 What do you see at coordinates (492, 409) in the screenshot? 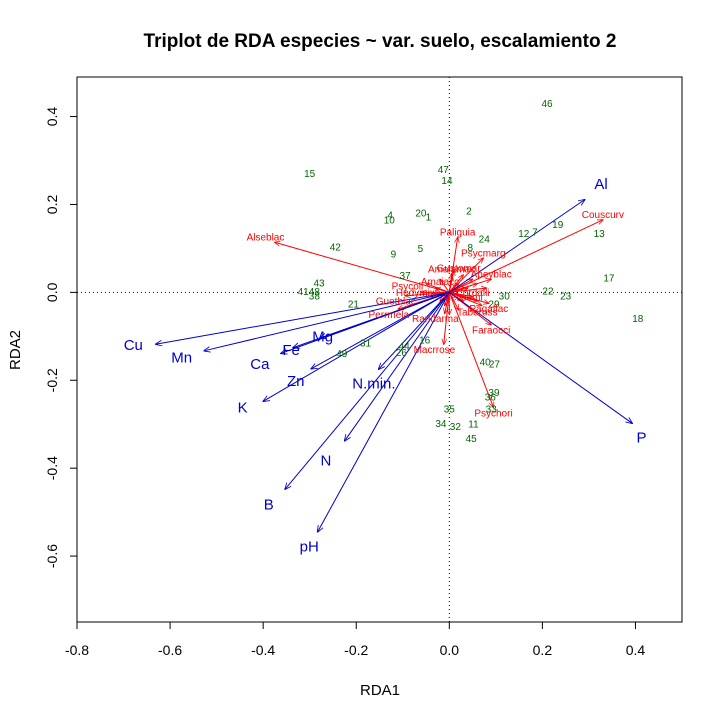
I see `site-label: 33` at bounding box center [492, 409].